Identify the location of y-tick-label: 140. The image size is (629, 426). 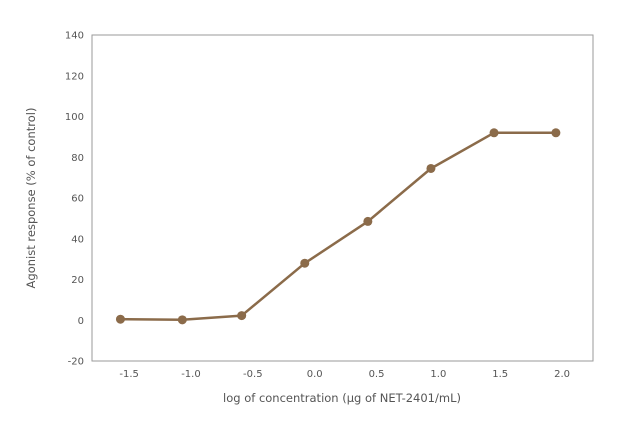
(74, 36).